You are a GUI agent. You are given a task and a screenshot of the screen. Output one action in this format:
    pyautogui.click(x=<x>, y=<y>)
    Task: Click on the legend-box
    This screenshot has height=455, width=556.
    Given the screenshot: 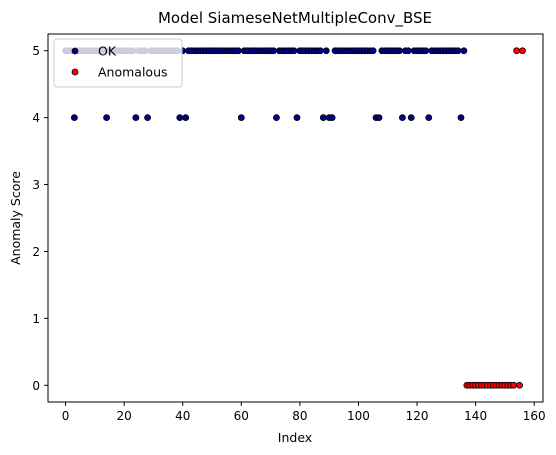 What is the action you would take?
    pyautogui.click(x=118, y=63)
    